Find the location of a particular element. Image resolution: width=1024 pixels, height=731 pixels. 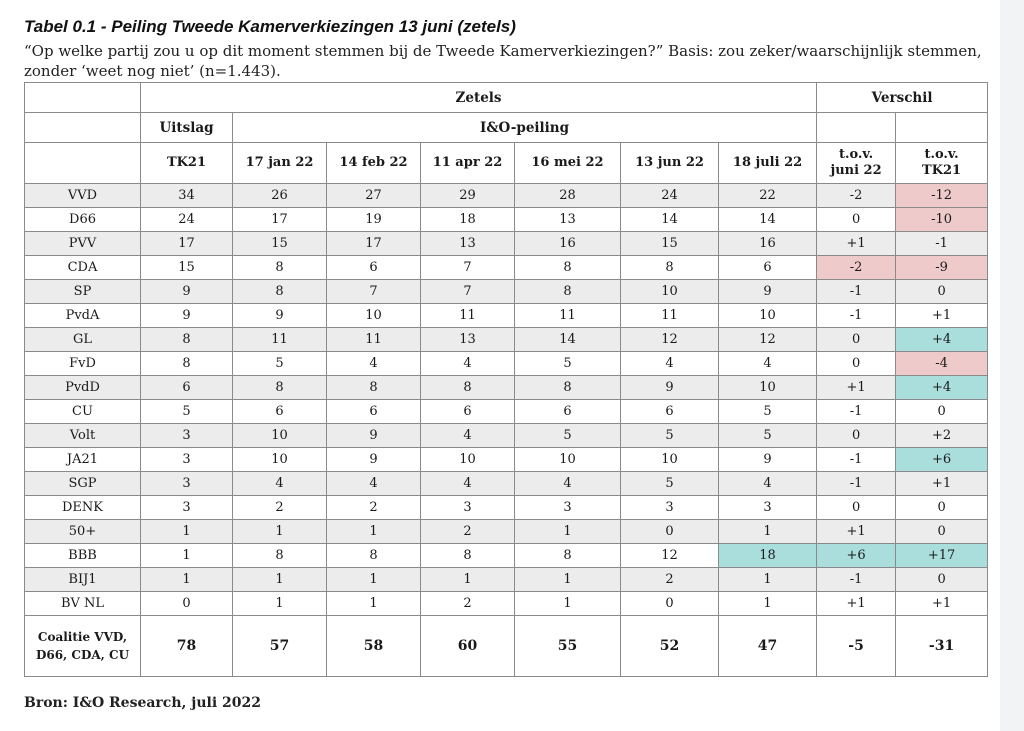

seat-value: 27 is located at coordinates (373, 195).